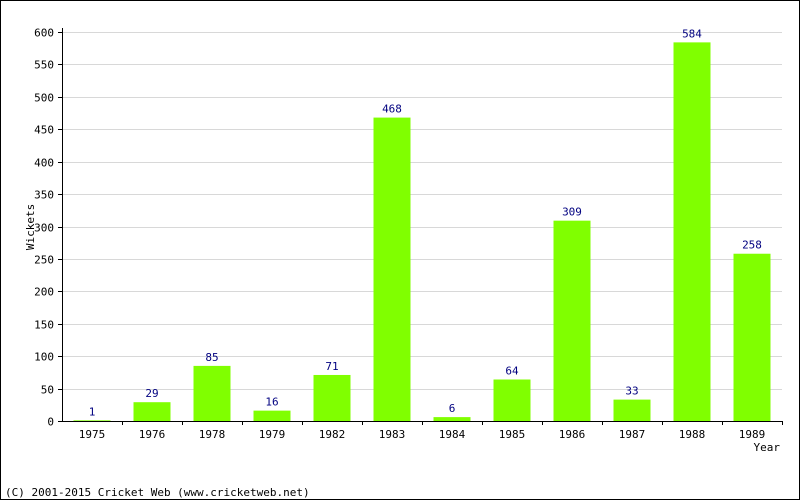 The image size is (800, 501). I want to click on y-tick-label: 150, so click(44, 325).